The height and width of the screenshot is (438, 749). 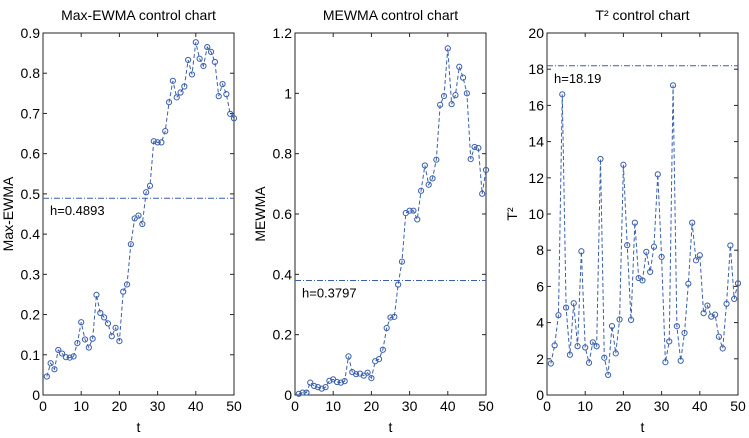 I want to click on y-tick-label: 0.6, so click(x=31, y=154).